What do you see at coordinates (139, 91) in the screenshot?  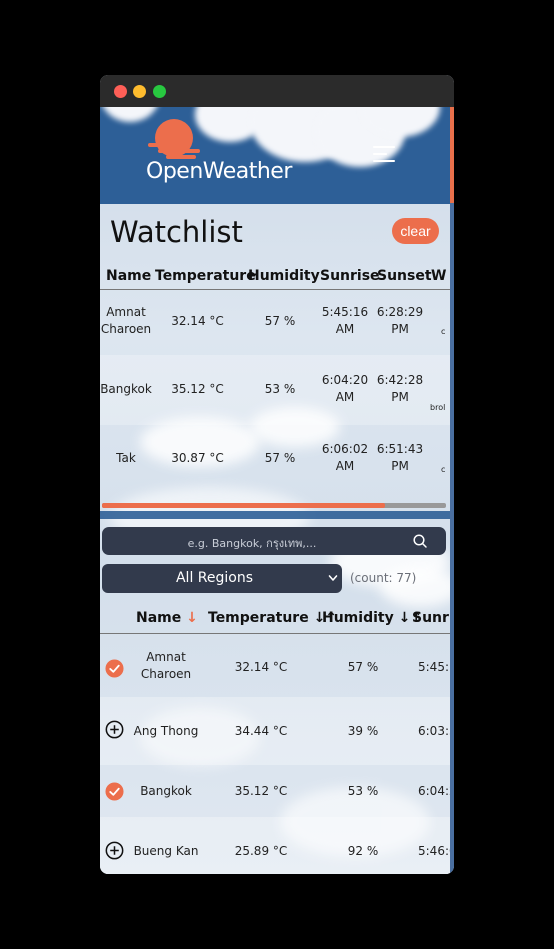 I see `minimize-window-button` at bounding box center [139, 91].